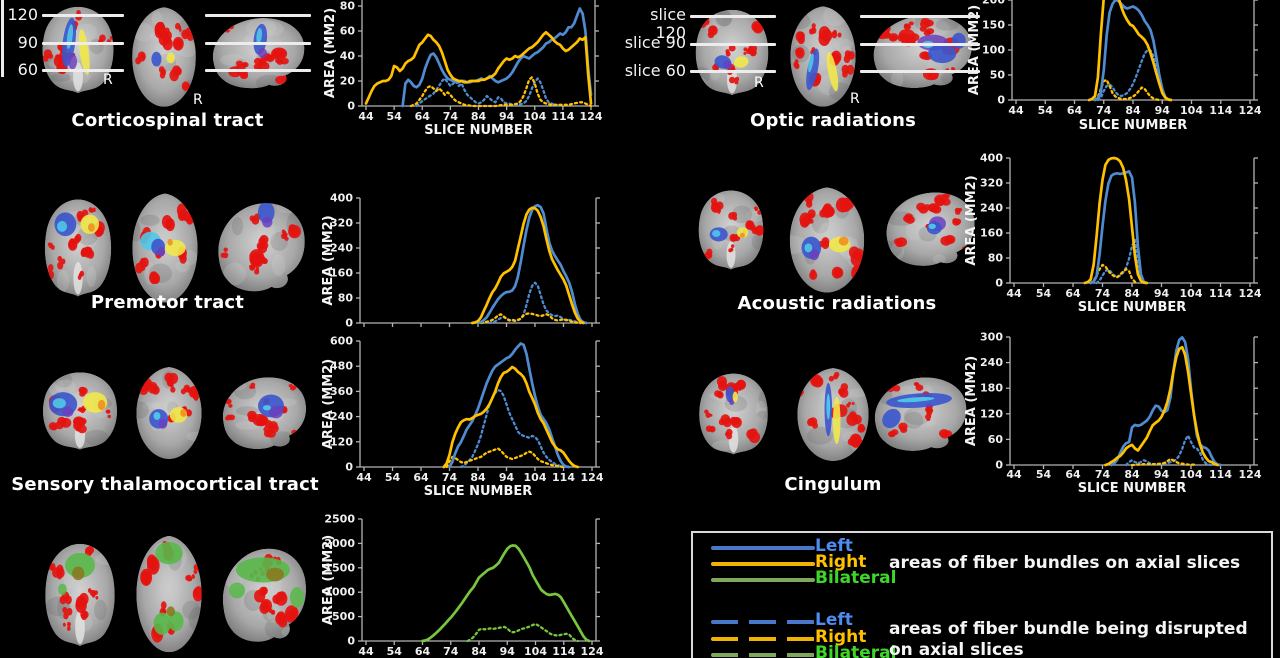 The height and width of the screenshot is (658, 1280). What do you see at coordinates (1065, 563) in the screenshot?
I see `legend-description-solid: areas of fiber bundles on axial slices` at bounding box center [1065, 563].